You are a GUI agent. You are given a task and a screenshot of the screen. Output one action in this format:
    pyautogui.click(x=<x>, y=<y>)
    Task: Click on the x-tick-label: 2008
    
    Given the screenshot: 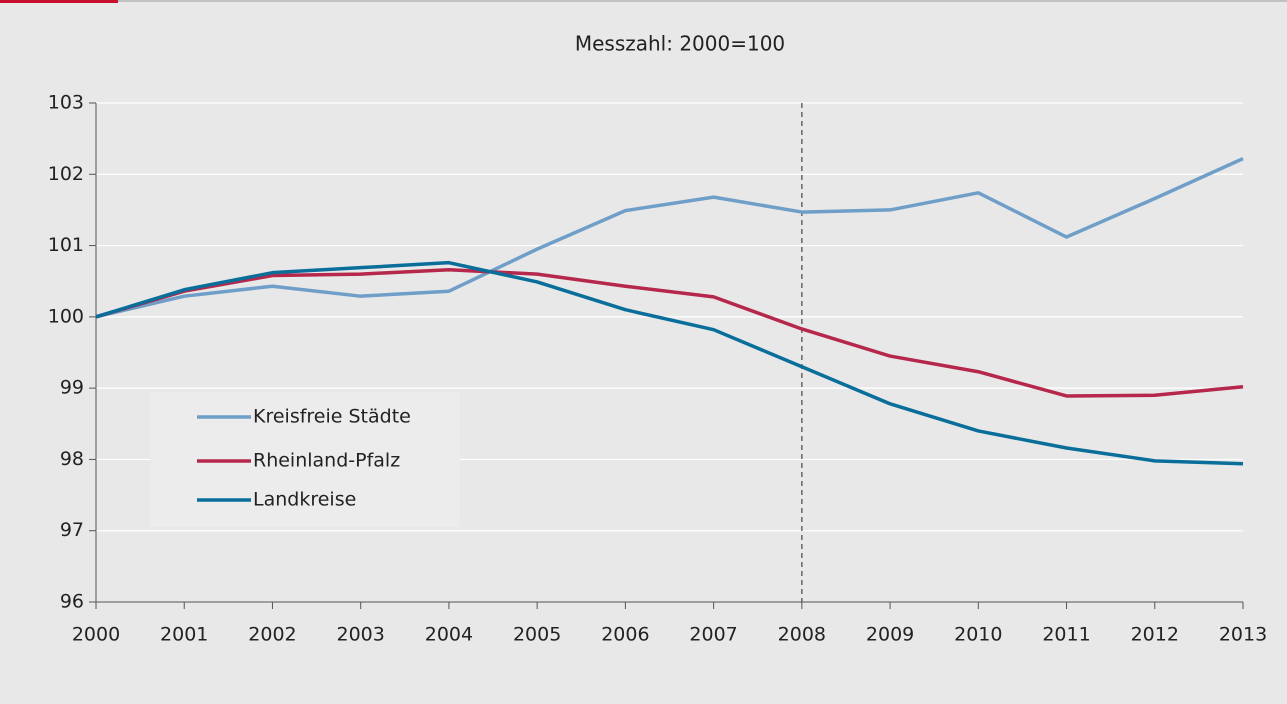 What is the action you would take?
    pyautogui.click(x=802, y=635)
    